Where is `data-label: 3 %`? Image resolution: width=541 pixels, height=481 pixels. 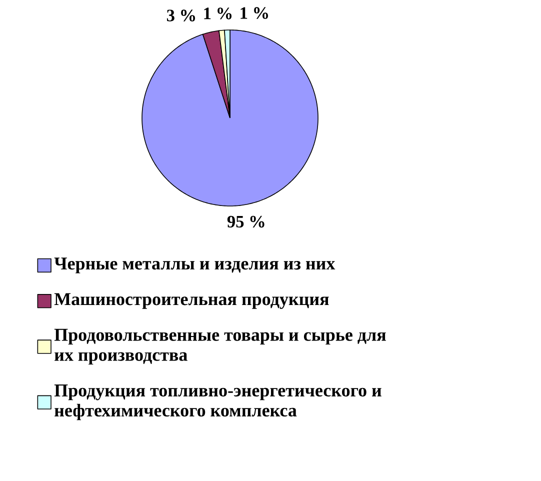
data-label: 3 % is located at coordinates (180, 16).